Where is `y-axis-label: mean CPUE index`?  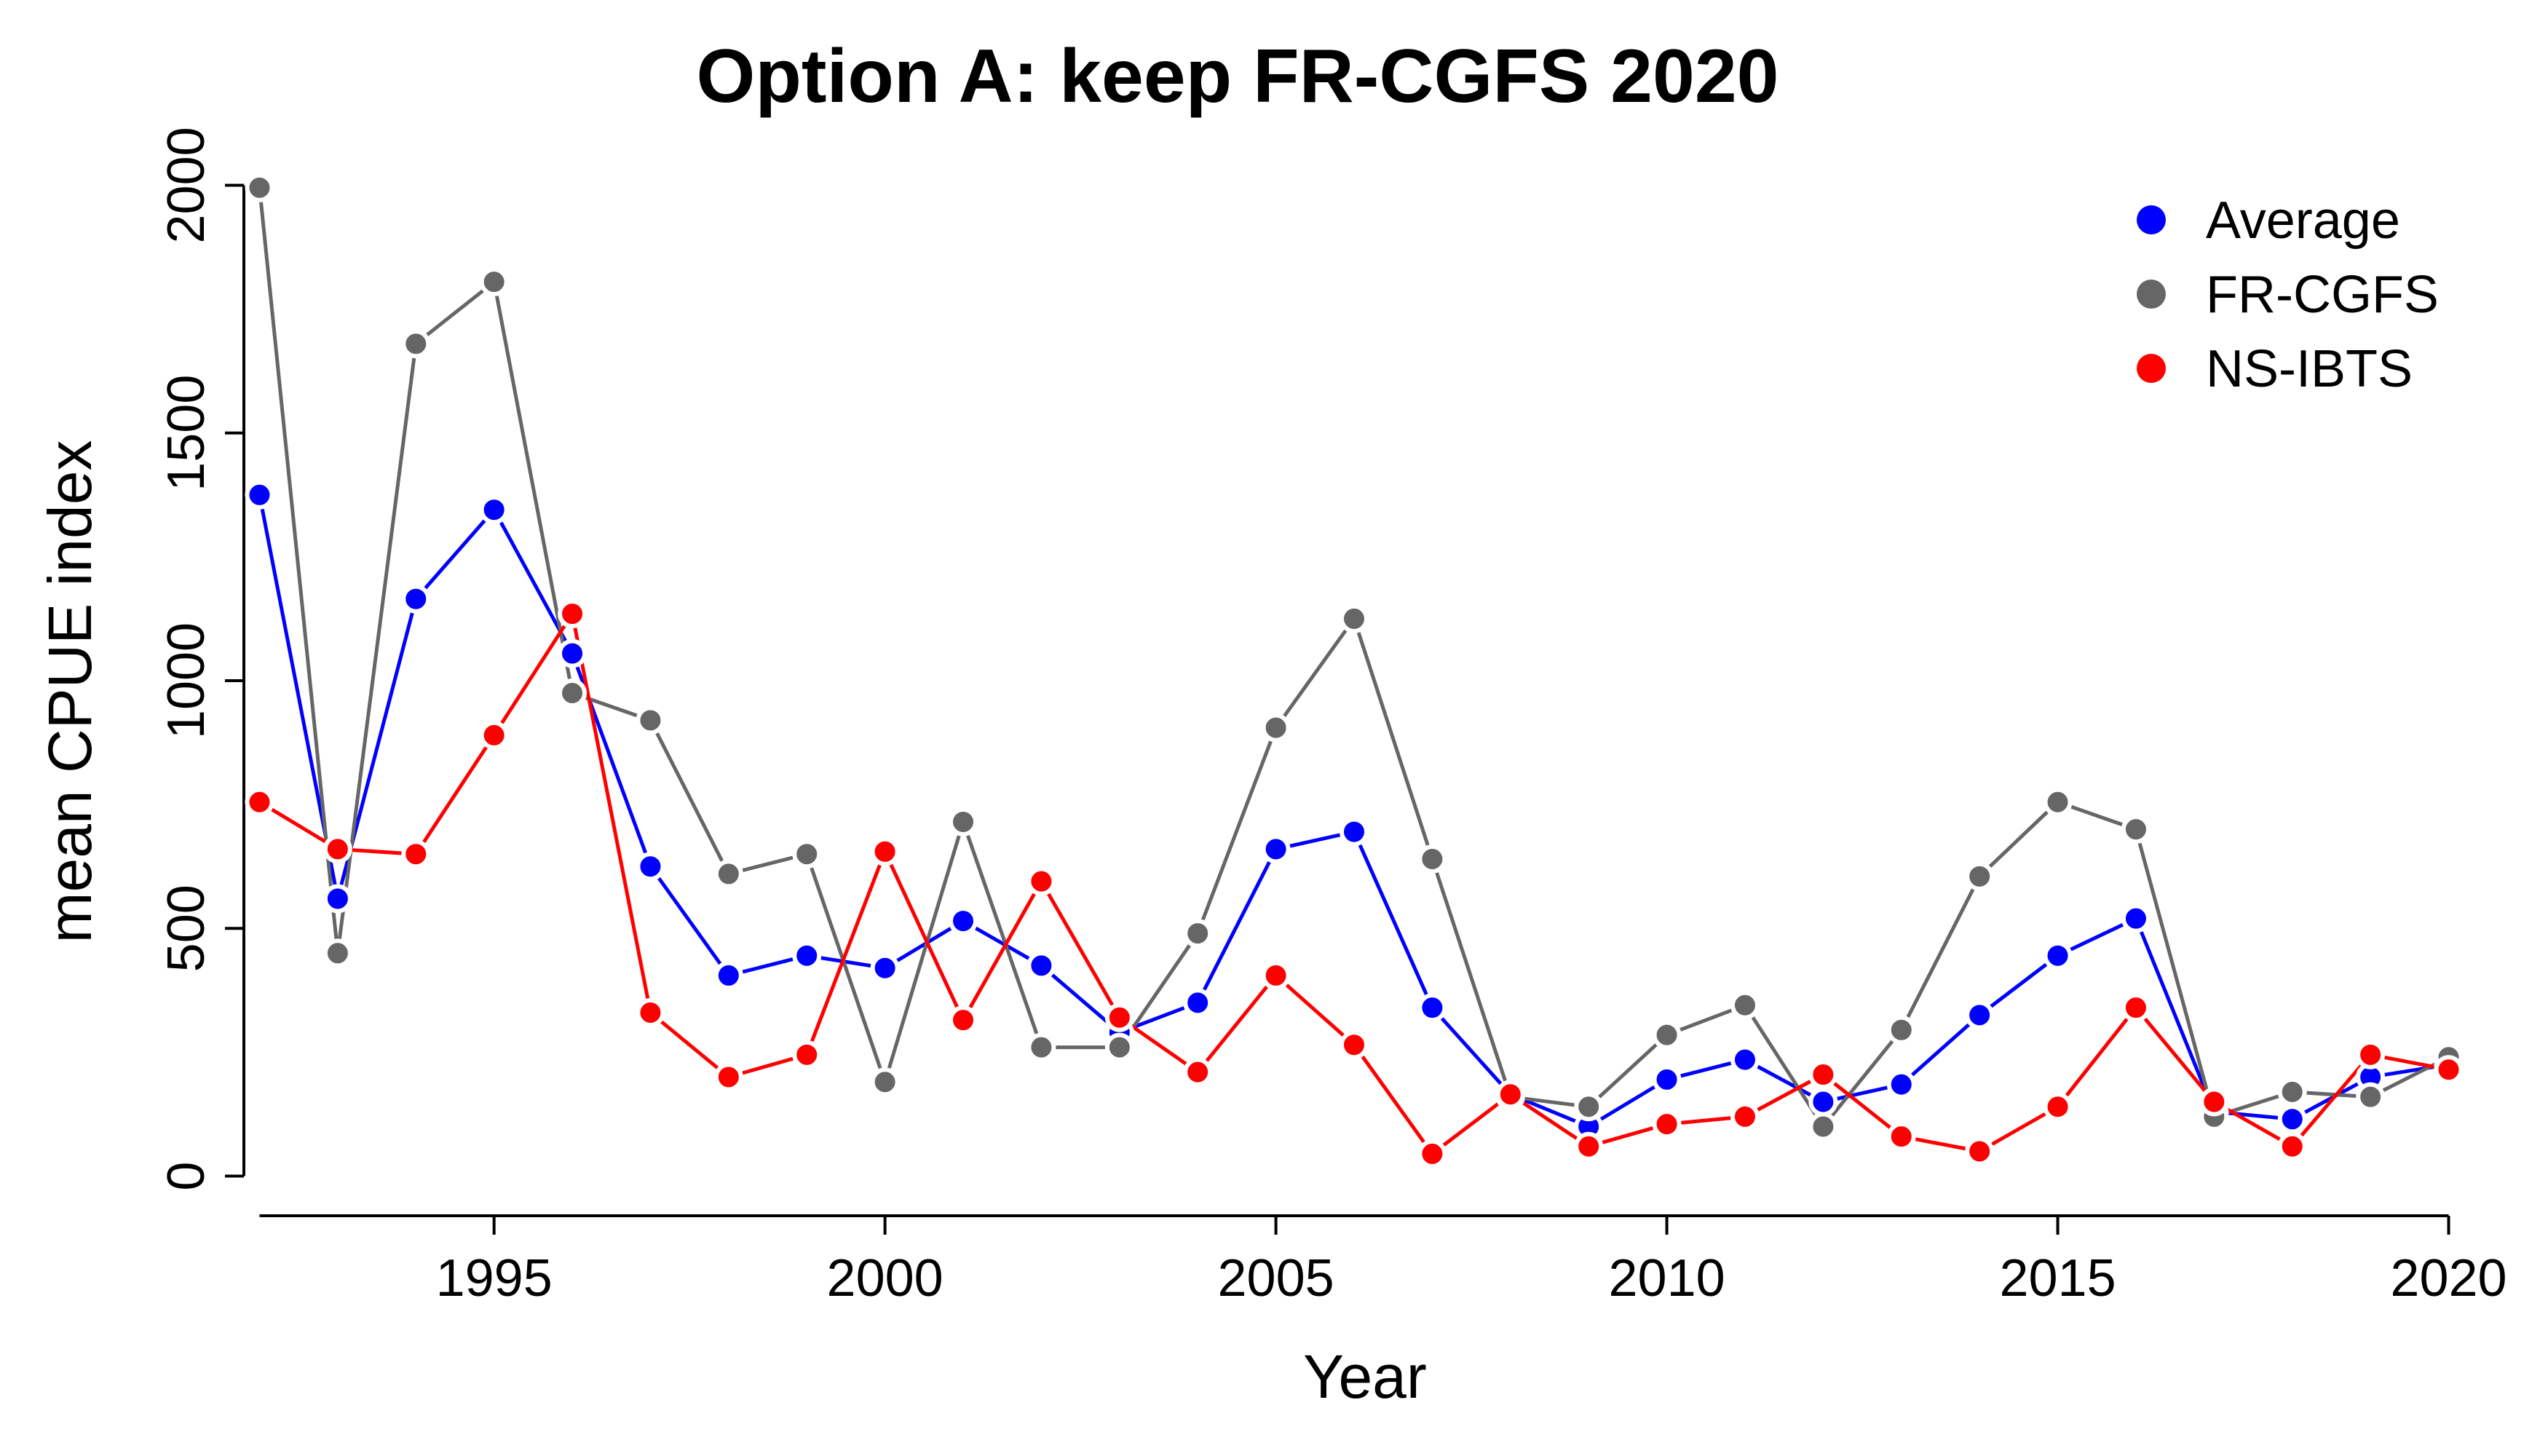
y-axis-label: mean CPUE index is located at coordinates (70, 691).